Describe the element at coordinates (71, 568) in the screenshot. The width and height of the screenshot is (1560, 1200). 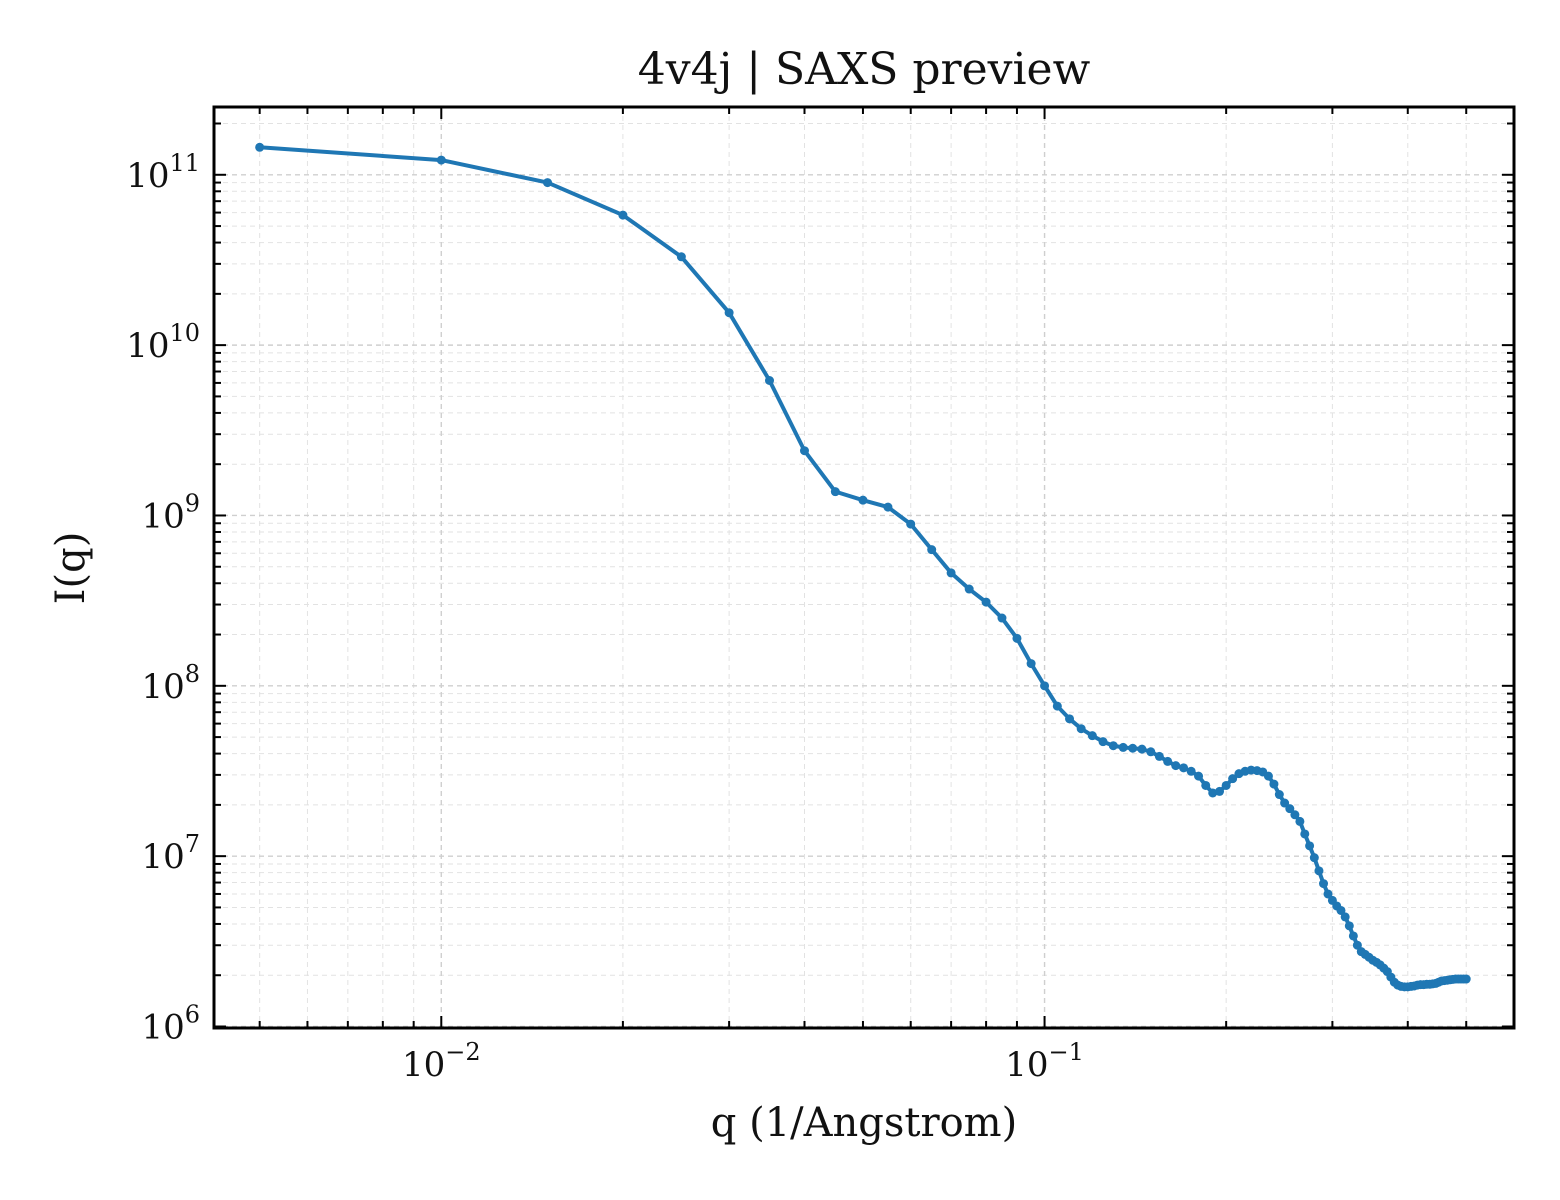
I see `y-axis-label: I(q)` at that location.